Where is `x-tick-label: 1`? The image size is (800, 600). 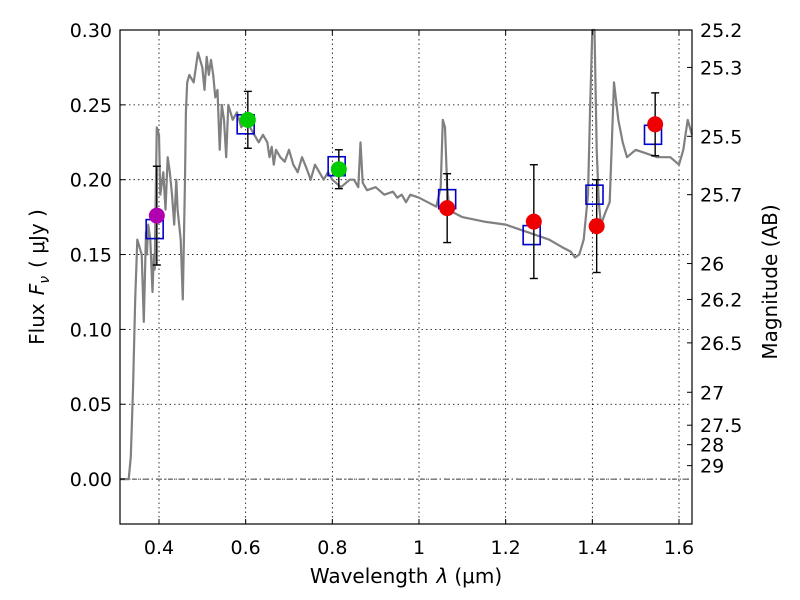 x-tick-label: 1 is located at coordinates (419, 548).